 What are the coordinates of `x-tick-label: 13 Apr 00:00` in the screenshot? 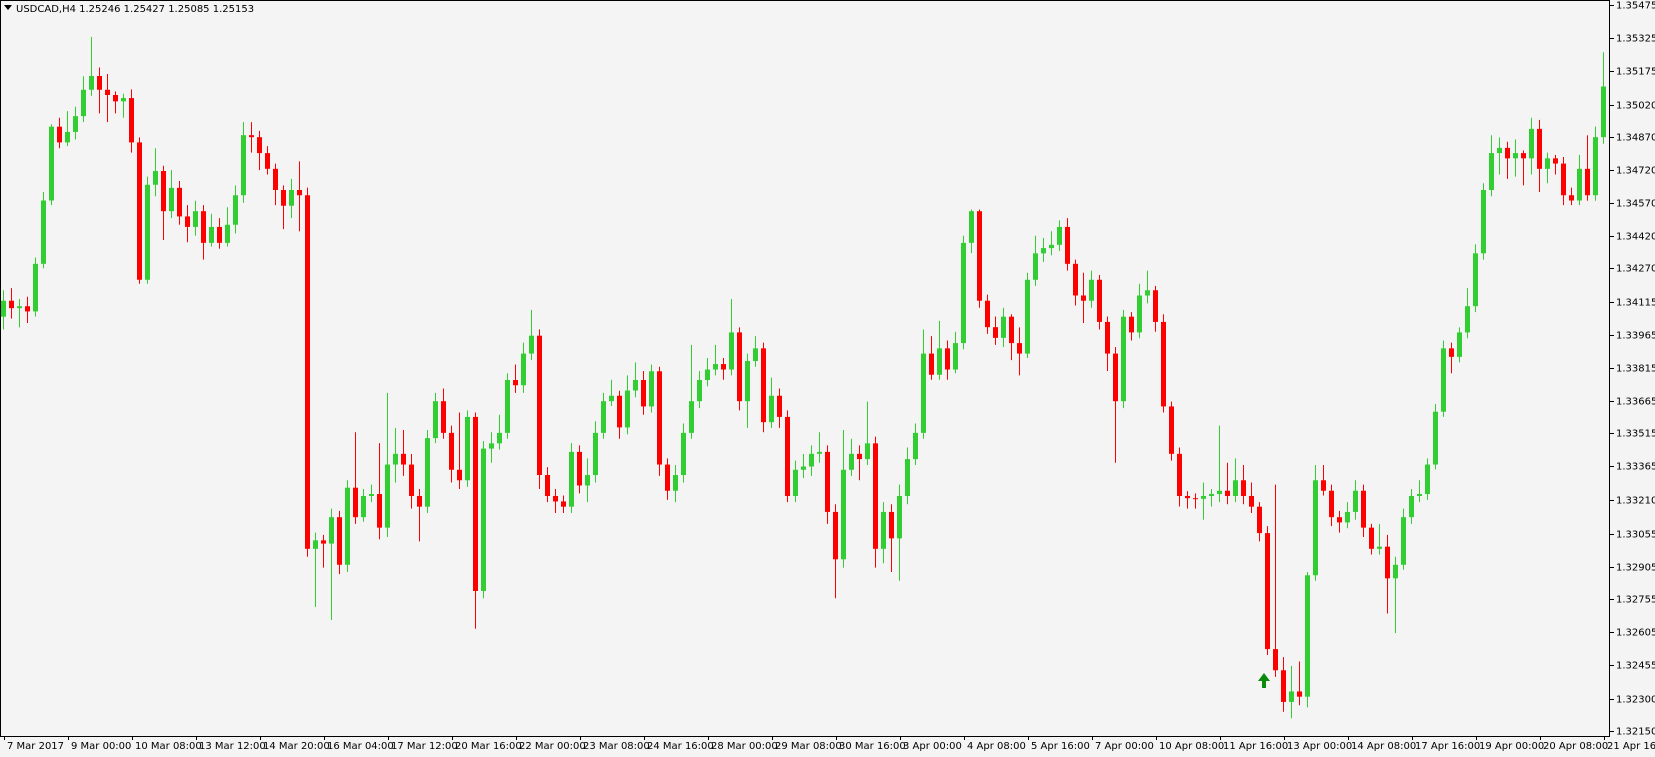 It's located at (1319, 746).